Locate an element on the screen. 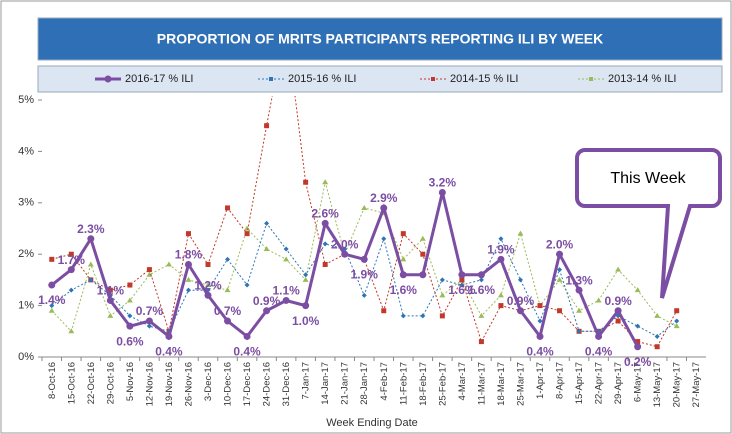  title-bar is located at coordinates (380, 39).